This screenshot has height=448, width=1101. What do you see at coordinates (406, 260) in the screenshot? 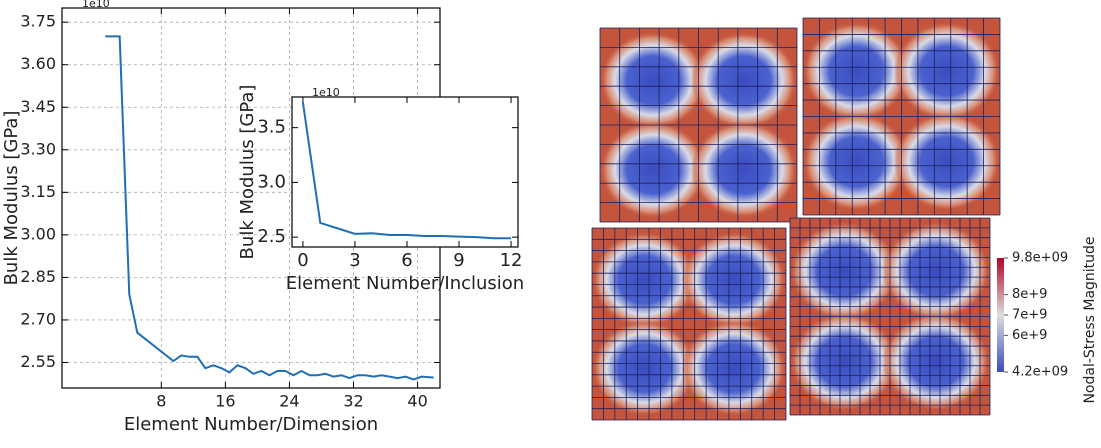
I see `x-tick-label: 6` at bounding box center [406, 260].